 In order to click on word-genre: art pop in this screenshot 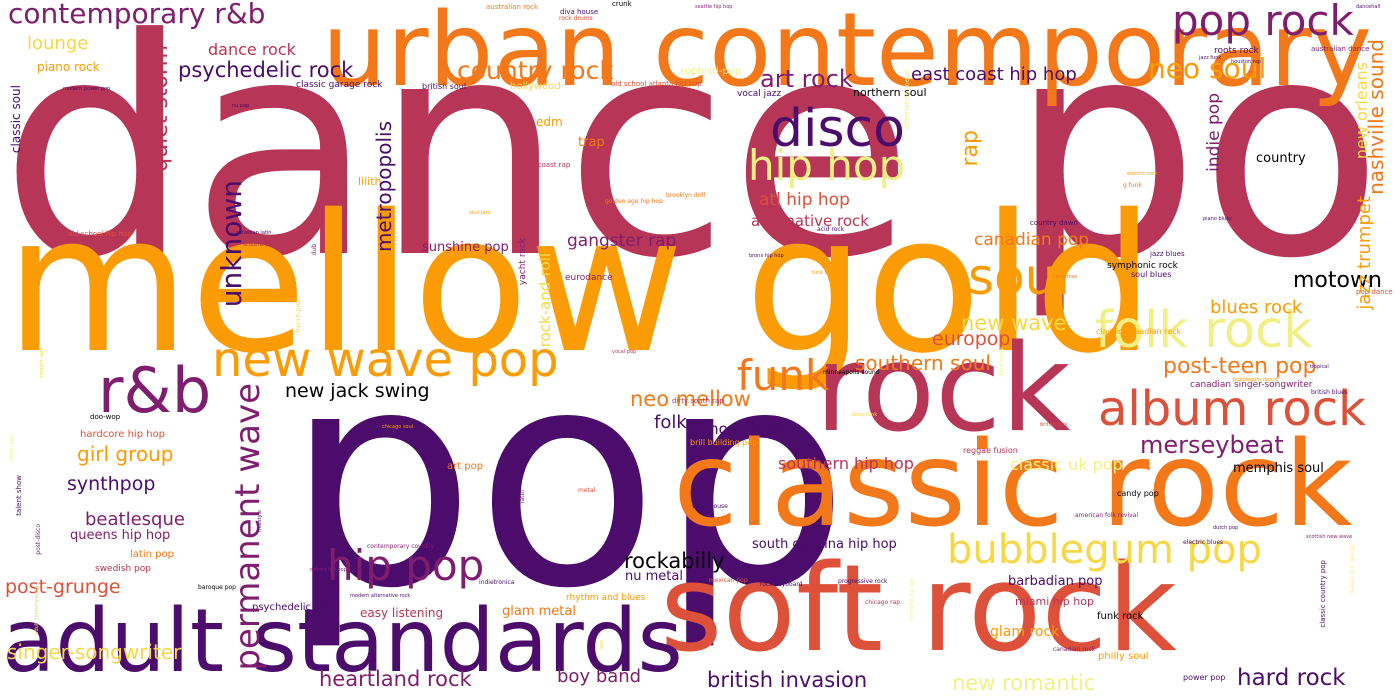, I will do `click(465, 466)`.